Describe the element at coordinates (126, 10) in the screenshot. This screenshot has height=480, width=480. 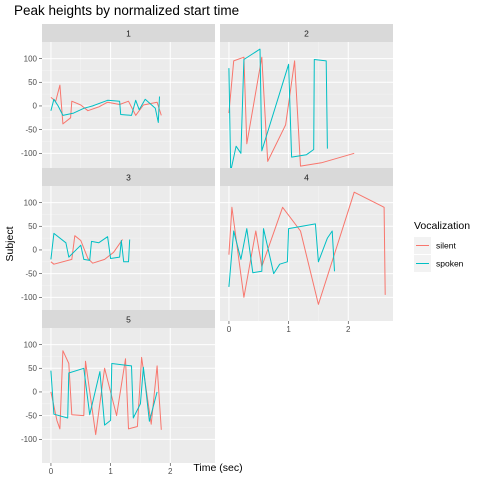
I see `chart-title: Peak heights by normalized start time` at that location.